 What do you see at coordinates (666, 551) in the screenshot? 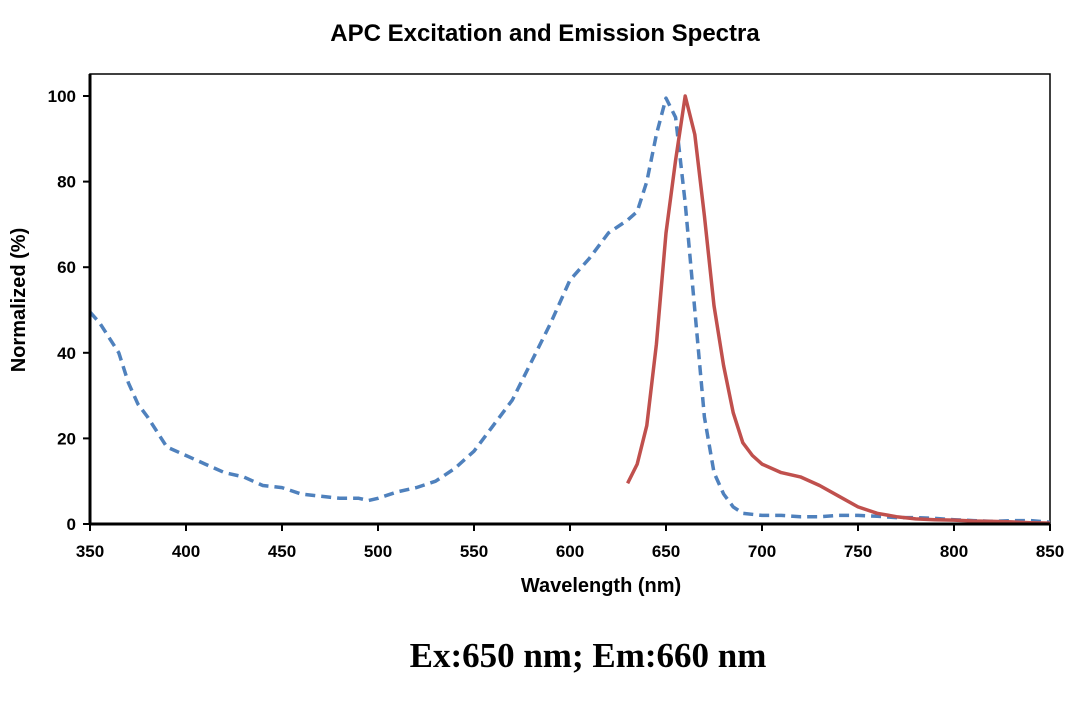
I see `x-tick-label: 650` at bounding box center [666, 551].